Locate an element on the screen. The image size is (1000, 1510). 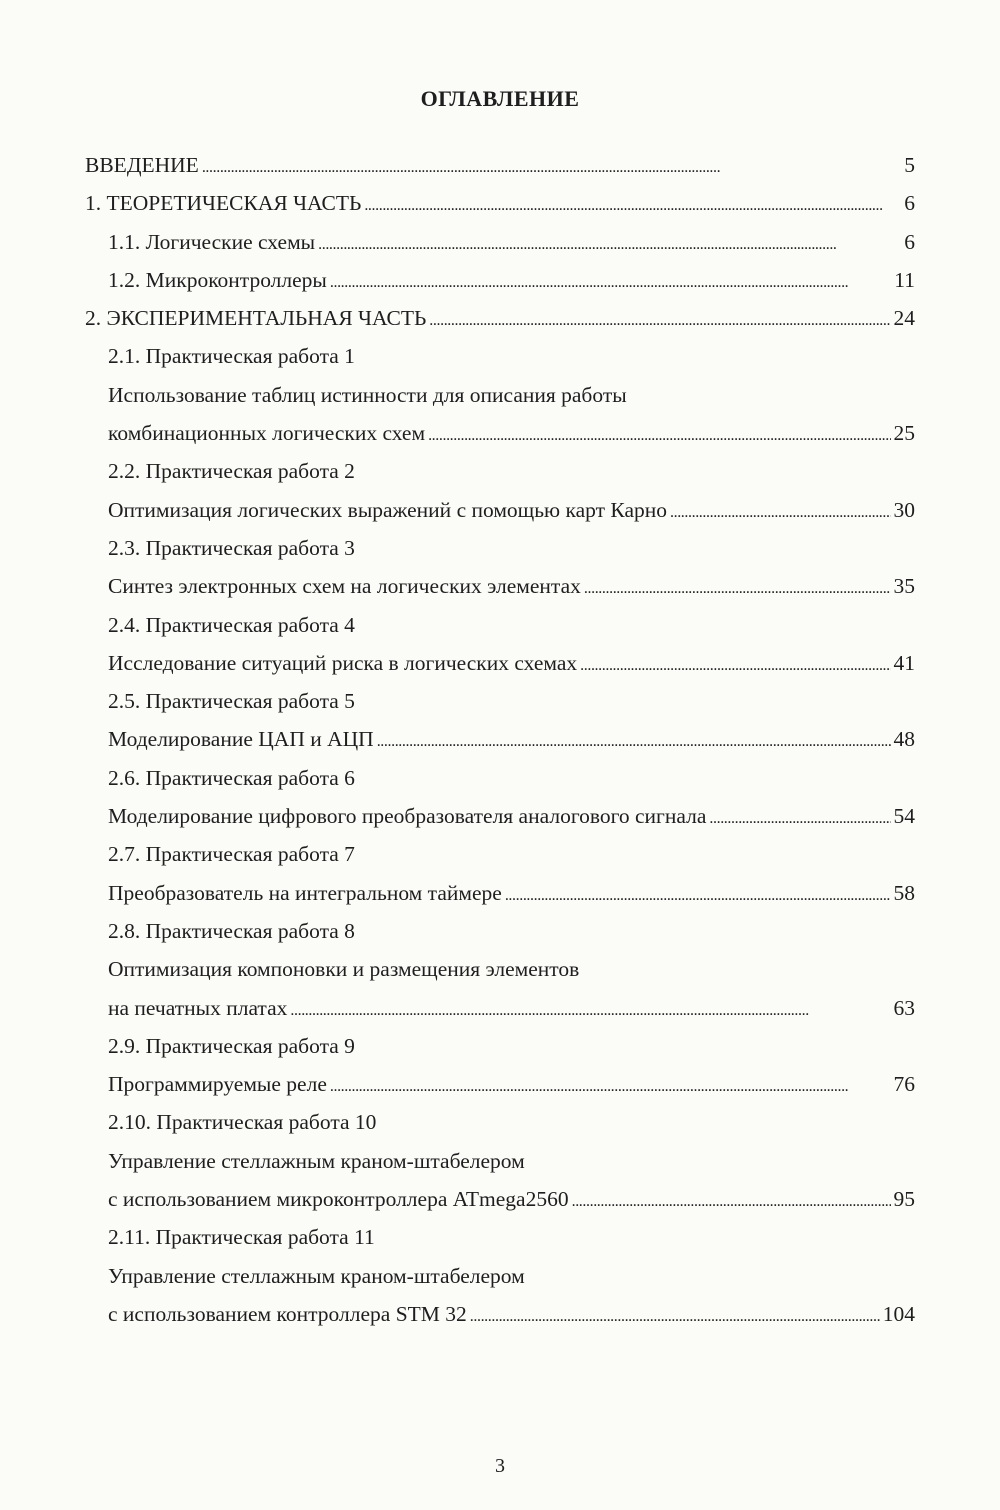
toc-entry-page: 24 is located at coordinates (904, 318).